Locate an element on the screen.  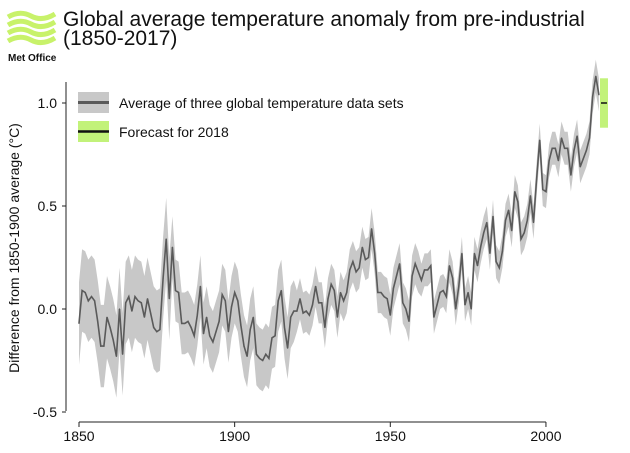
x-tick-label: 1950 is located at coordinates (390, 436).